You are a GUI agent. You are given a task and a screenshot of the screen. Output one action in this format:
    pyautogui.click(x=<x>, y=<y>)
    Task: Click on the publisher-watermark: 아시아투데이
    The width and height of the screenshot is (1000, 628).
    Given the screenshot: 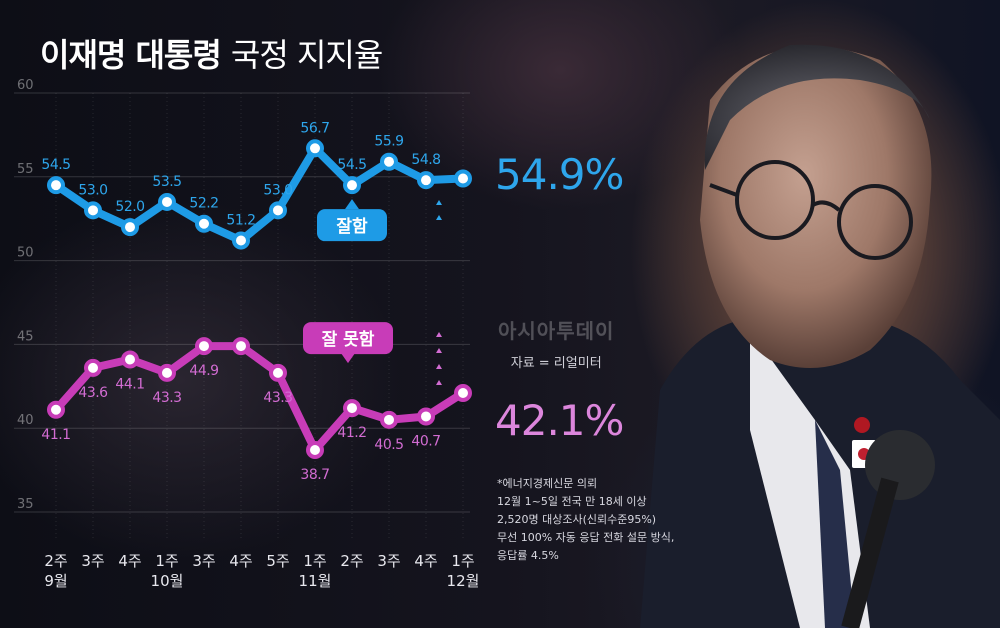 What is the action you would take?
    pyautogui.click(x=556, y=331)
    